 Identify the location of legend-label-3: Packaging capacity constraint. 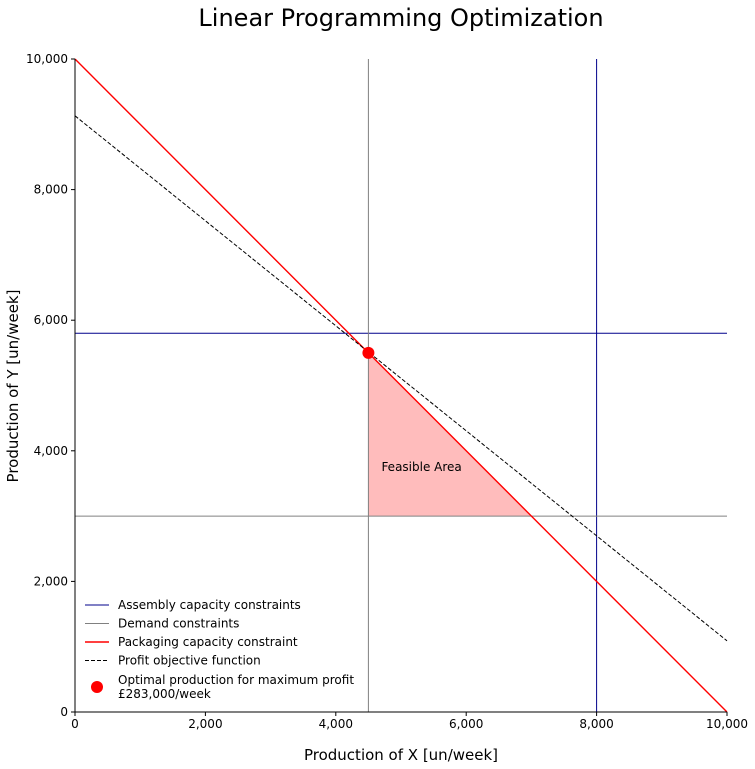
(208, 642).